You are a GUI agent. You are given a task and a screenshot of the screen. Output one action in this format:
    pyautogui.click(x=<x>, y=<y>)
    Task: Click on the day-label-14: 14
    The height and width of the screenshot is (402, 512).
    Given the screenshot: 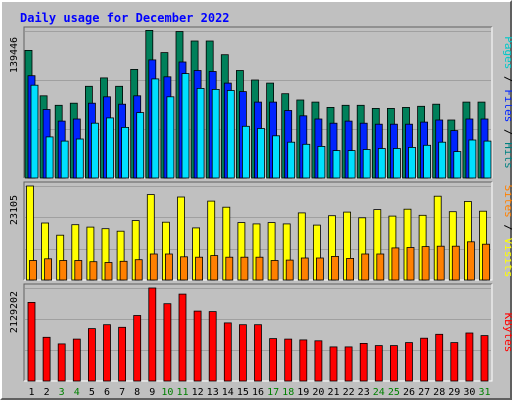 What is the action you would take?
    pyautogui.click(x=228, y=392)
    